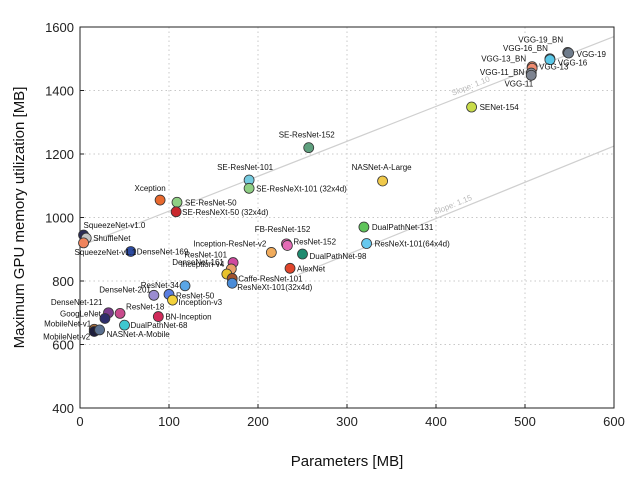 This screenshot has width=640, height=483. Describe the element at coordinates (169, 421) in the screenshot. I see `x-tick-label: 100` at that location.